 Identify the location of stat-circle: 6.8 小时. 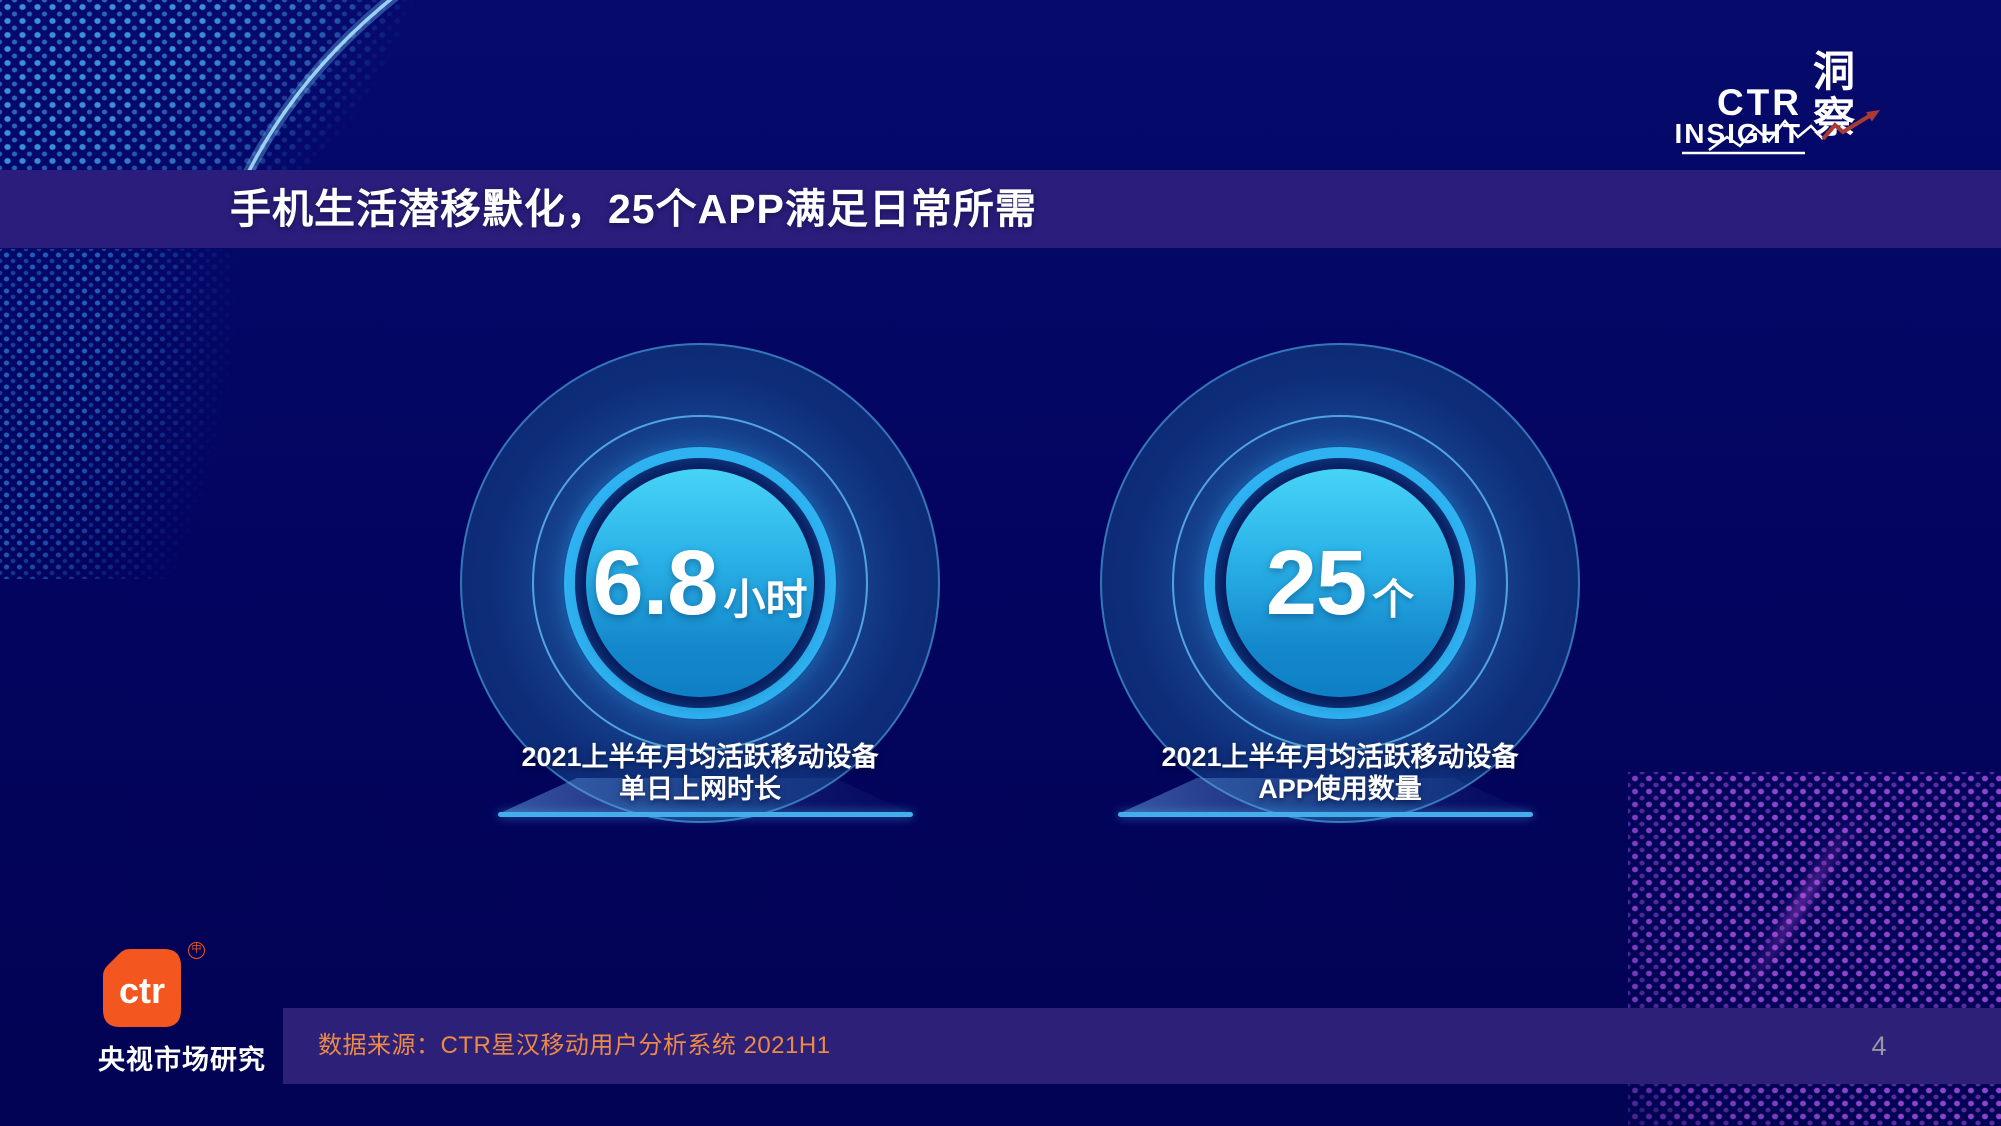
(700, 583).